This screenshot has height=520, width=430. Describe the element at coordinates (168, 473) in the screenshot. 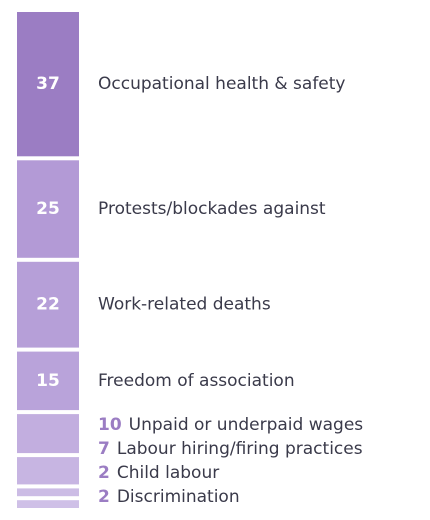

I see `category-label: Child labour` at that location.